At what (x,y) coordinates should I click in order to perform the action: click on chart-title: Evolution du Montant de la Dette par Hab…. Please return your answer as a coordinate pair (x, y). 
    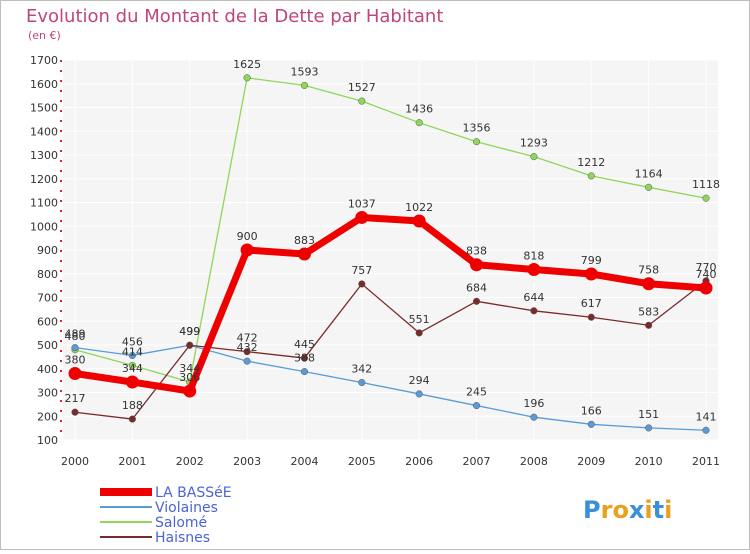
    Looking at the image, I should click on (234, 16).